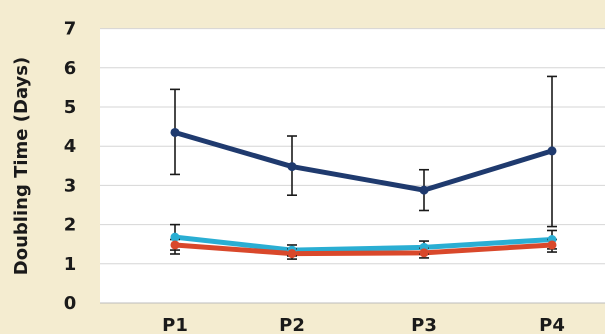 This screenshot has height=334, width=605. I want to click on y-tick-label: 5, so click(70, 107).